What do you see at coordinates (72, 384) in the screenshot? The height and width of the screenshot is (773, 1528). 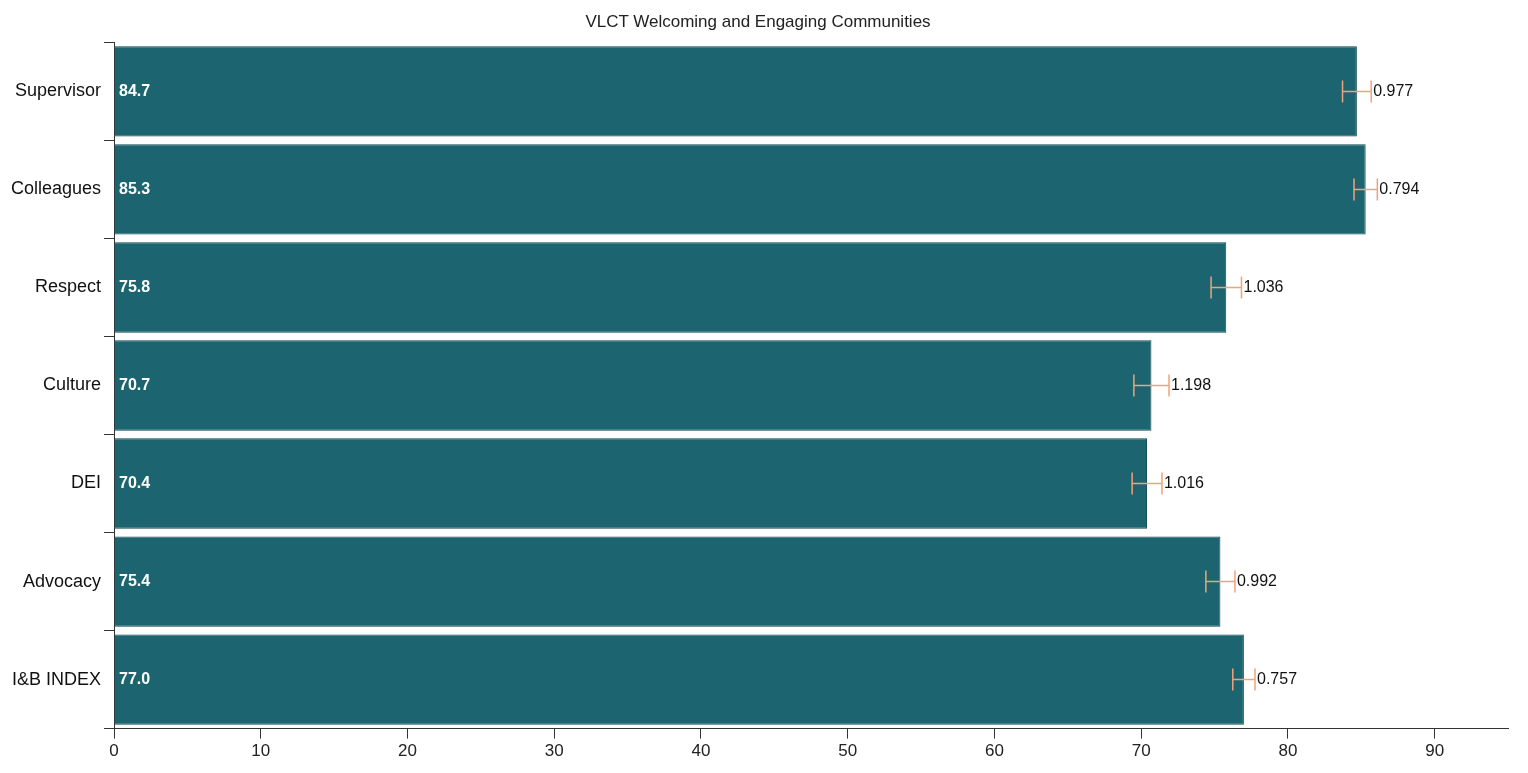 I see `y-tick-label: Culture` at bounding box center [72, 384].